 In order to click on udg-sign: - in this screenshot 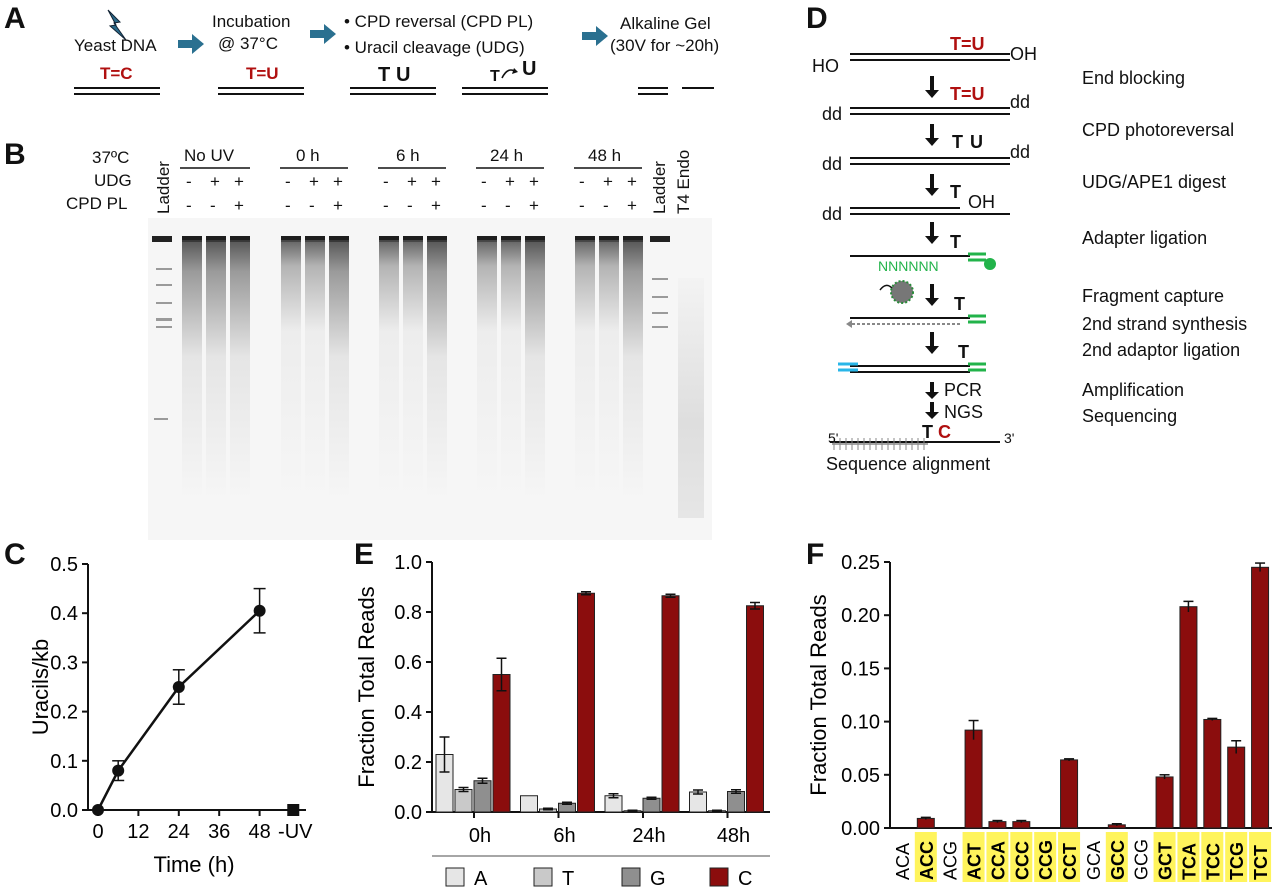, I will do `click(582, 181)`.